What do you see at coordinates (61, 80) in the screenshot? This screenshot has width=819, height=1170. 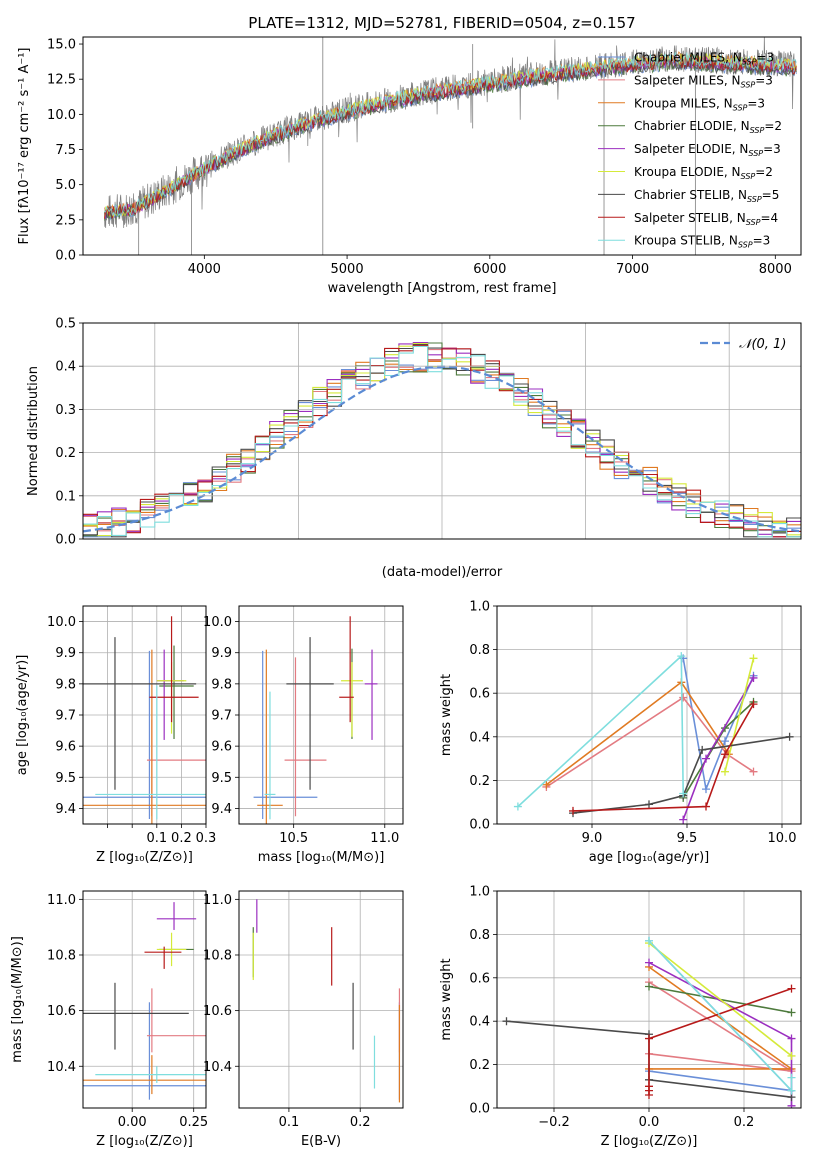 I see `spectrum-ytick-label: 12.5` at bounding box center [61, 80].